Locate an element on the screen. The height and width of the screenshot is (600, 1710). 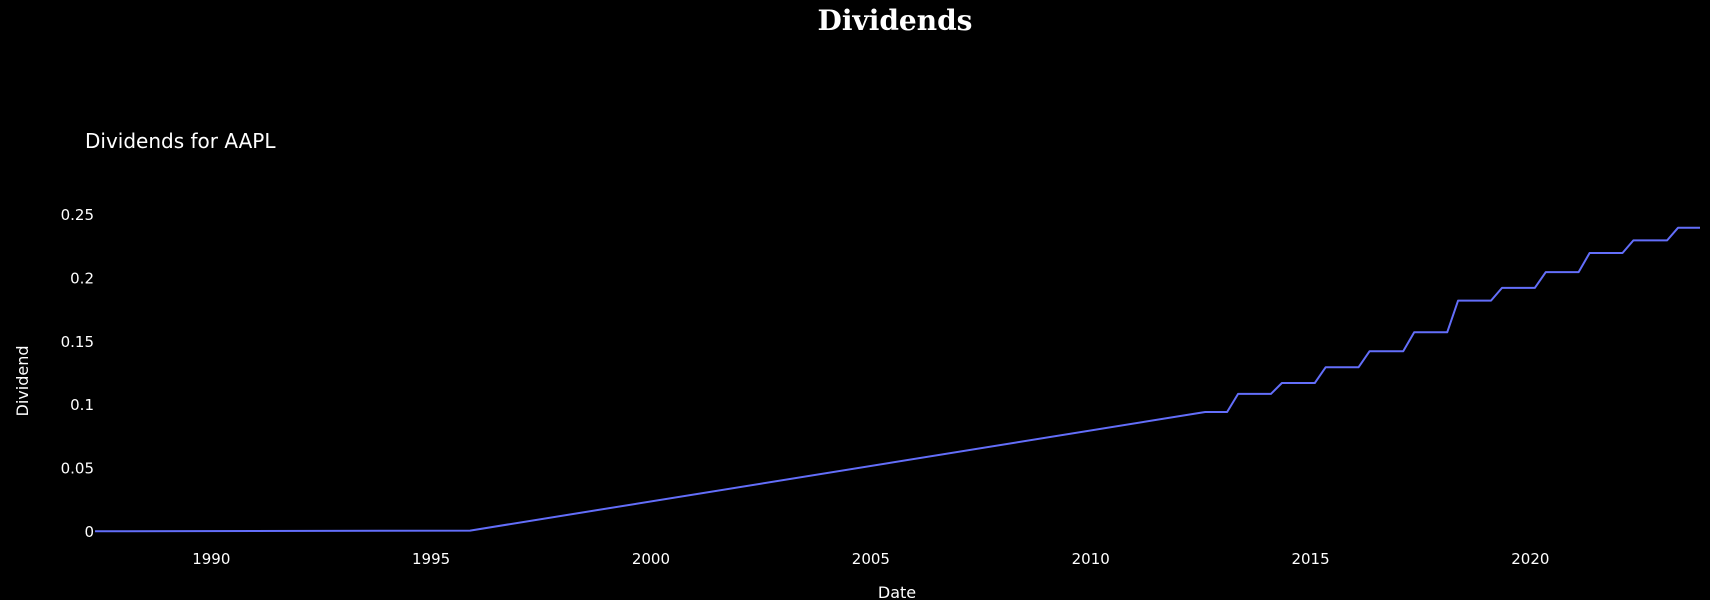
y-tick-label: 0.15 is located at coordinates (77, 342).